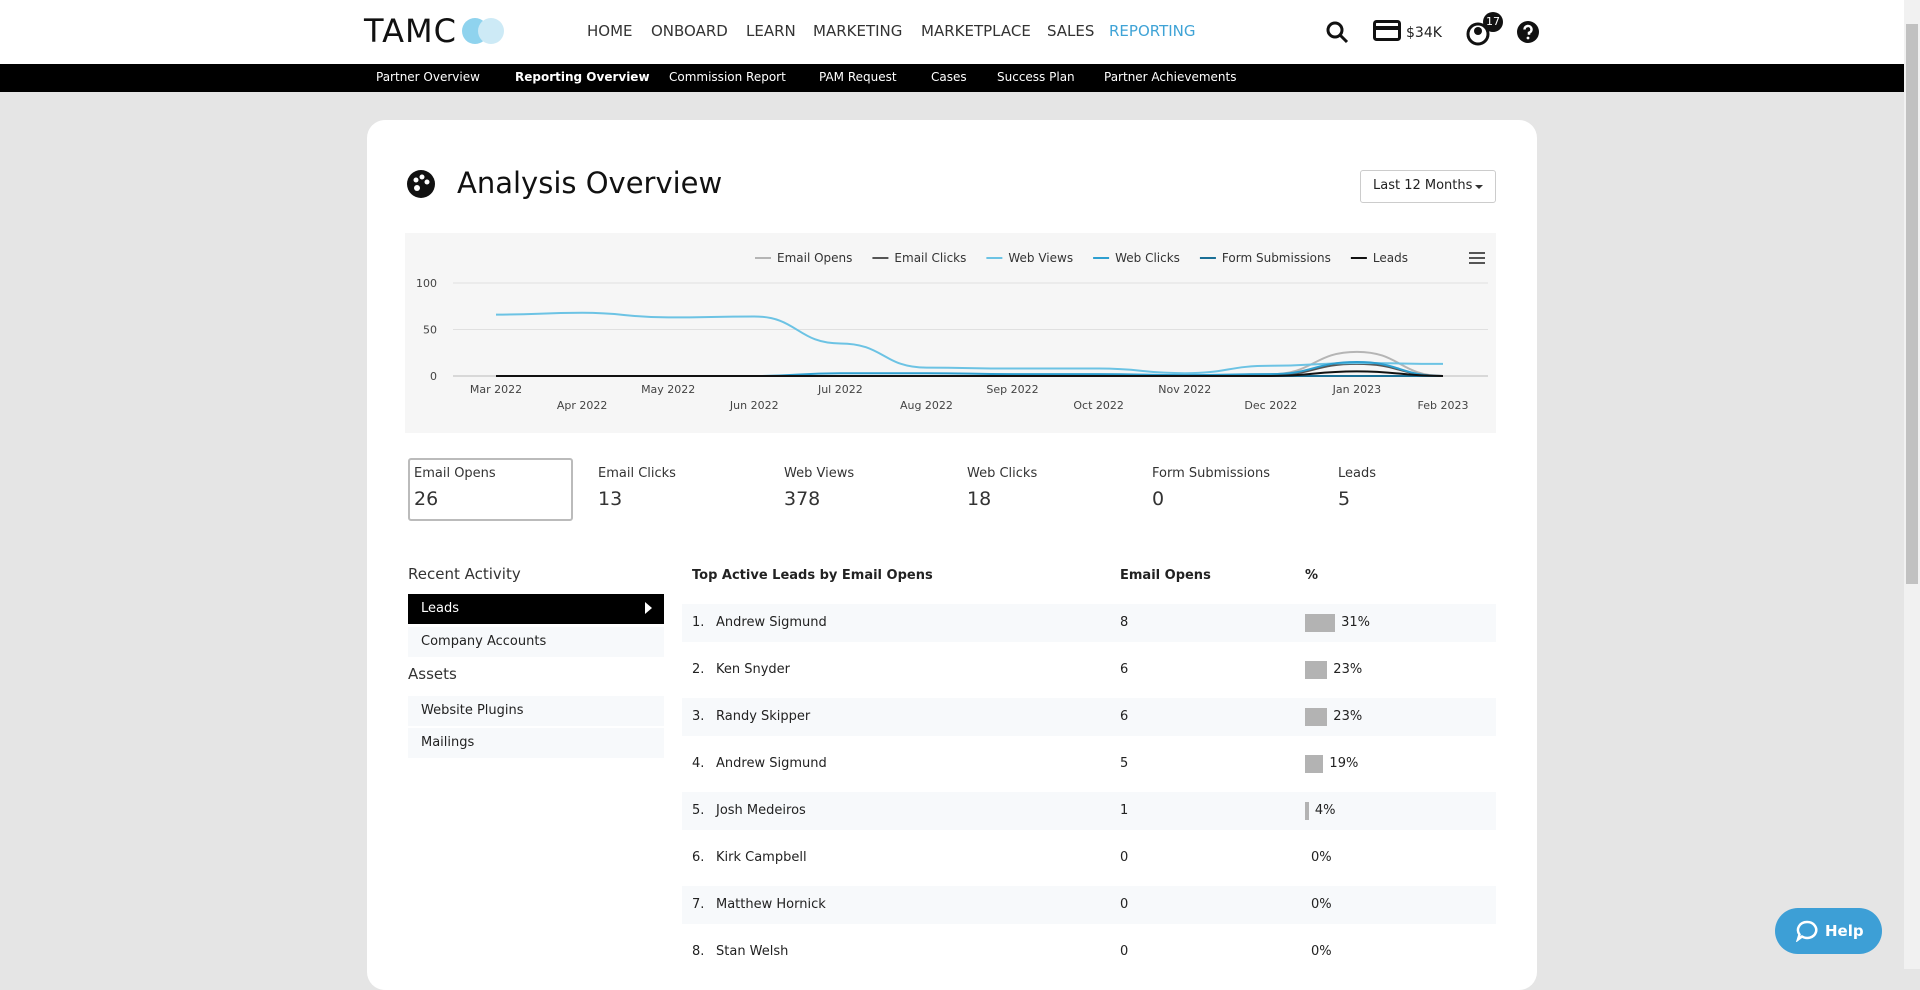 The image size is (1920, 990). I want to click on stat-label: Leads, so click(1357, 473).